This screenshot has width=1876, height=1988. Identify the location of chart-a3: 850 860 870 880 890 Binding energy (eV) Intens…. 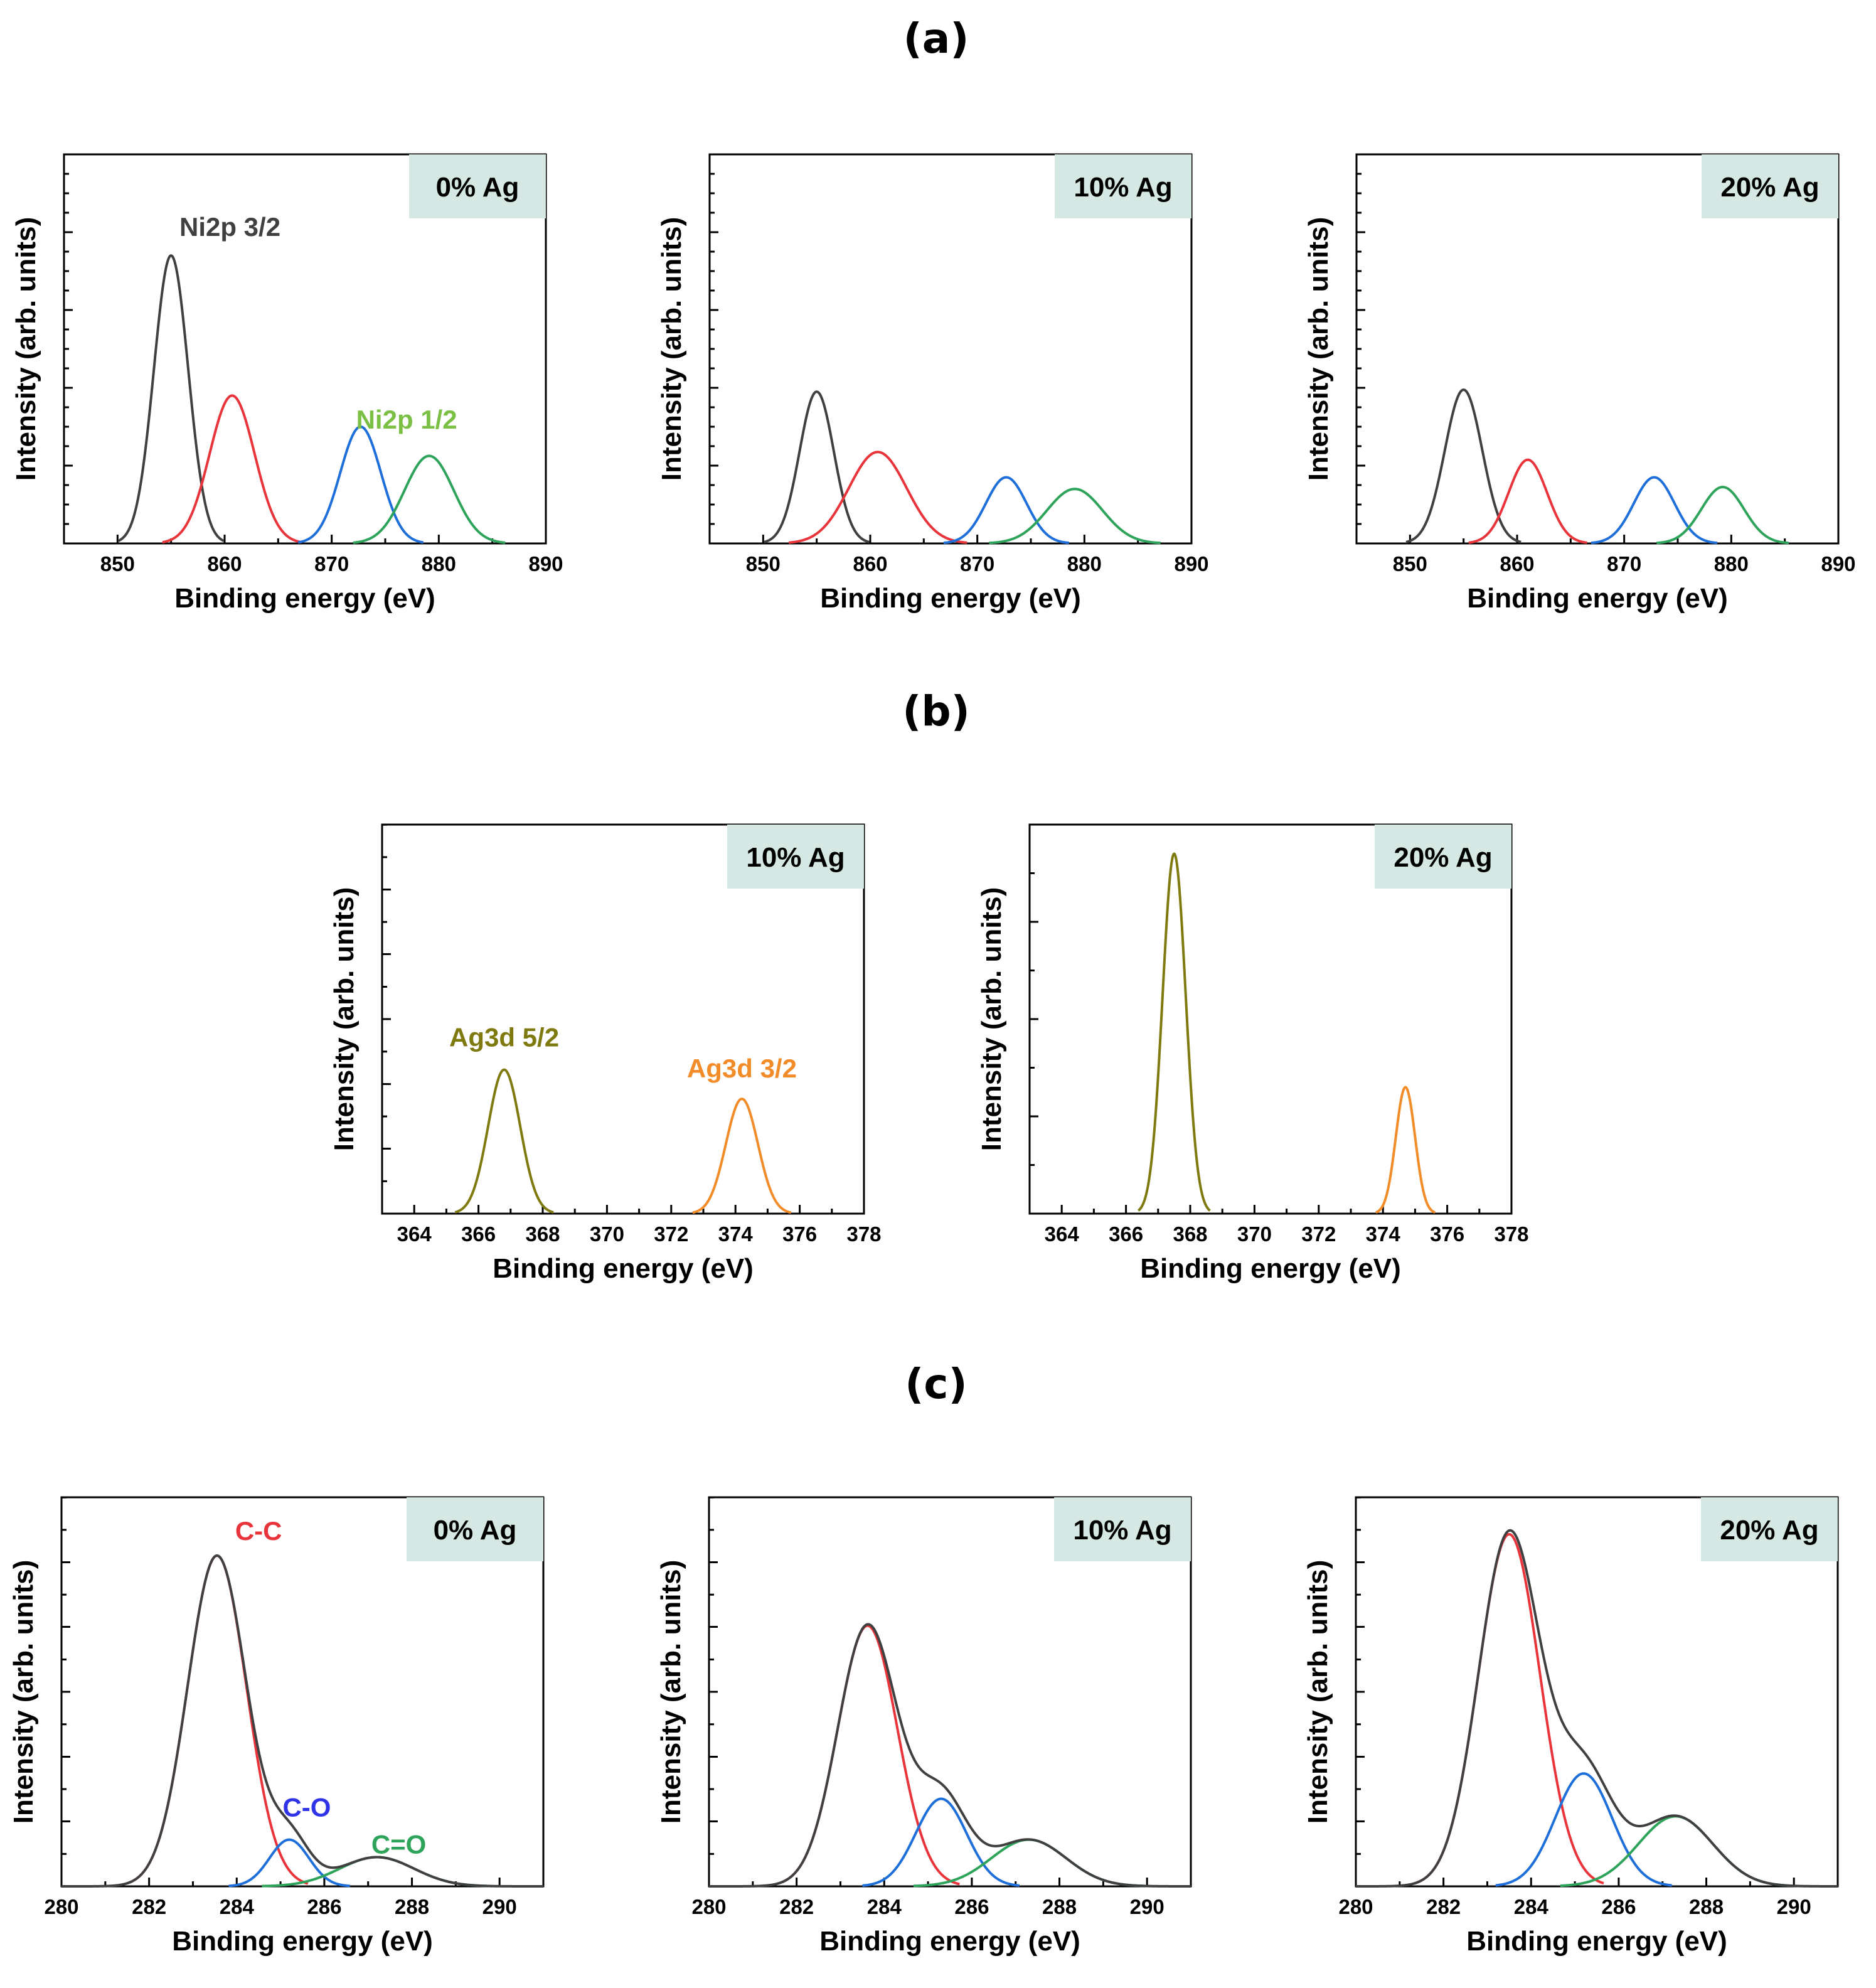
(1579, 383).